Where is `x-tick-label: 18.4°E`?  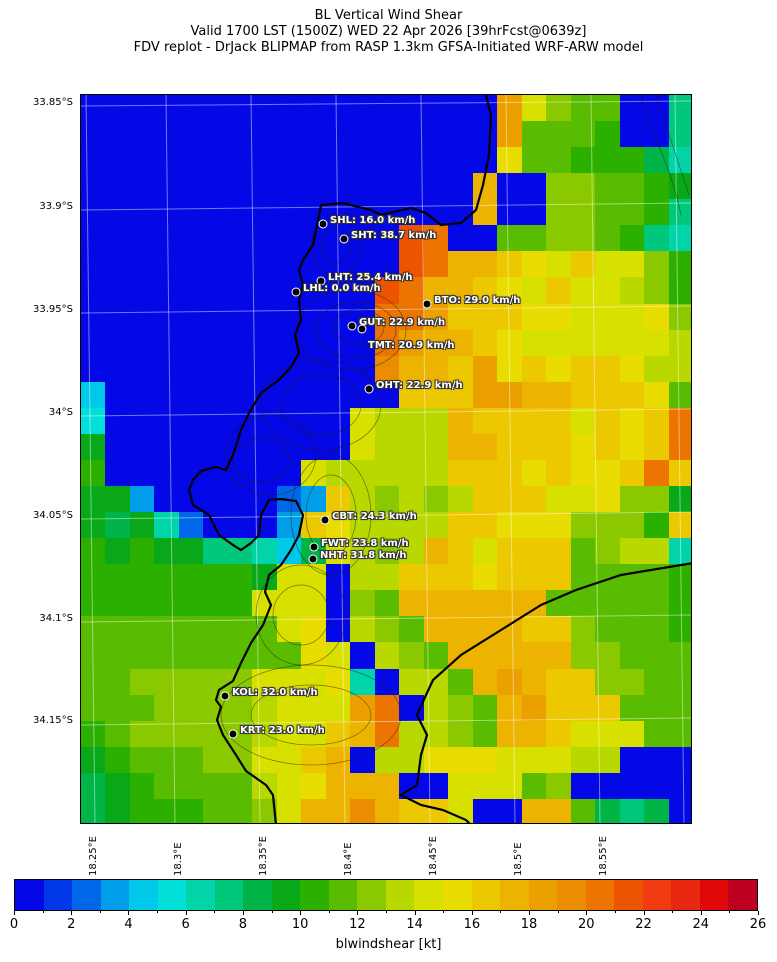
x-tick-label: 18.4°E is located at coordinates (348, 859).